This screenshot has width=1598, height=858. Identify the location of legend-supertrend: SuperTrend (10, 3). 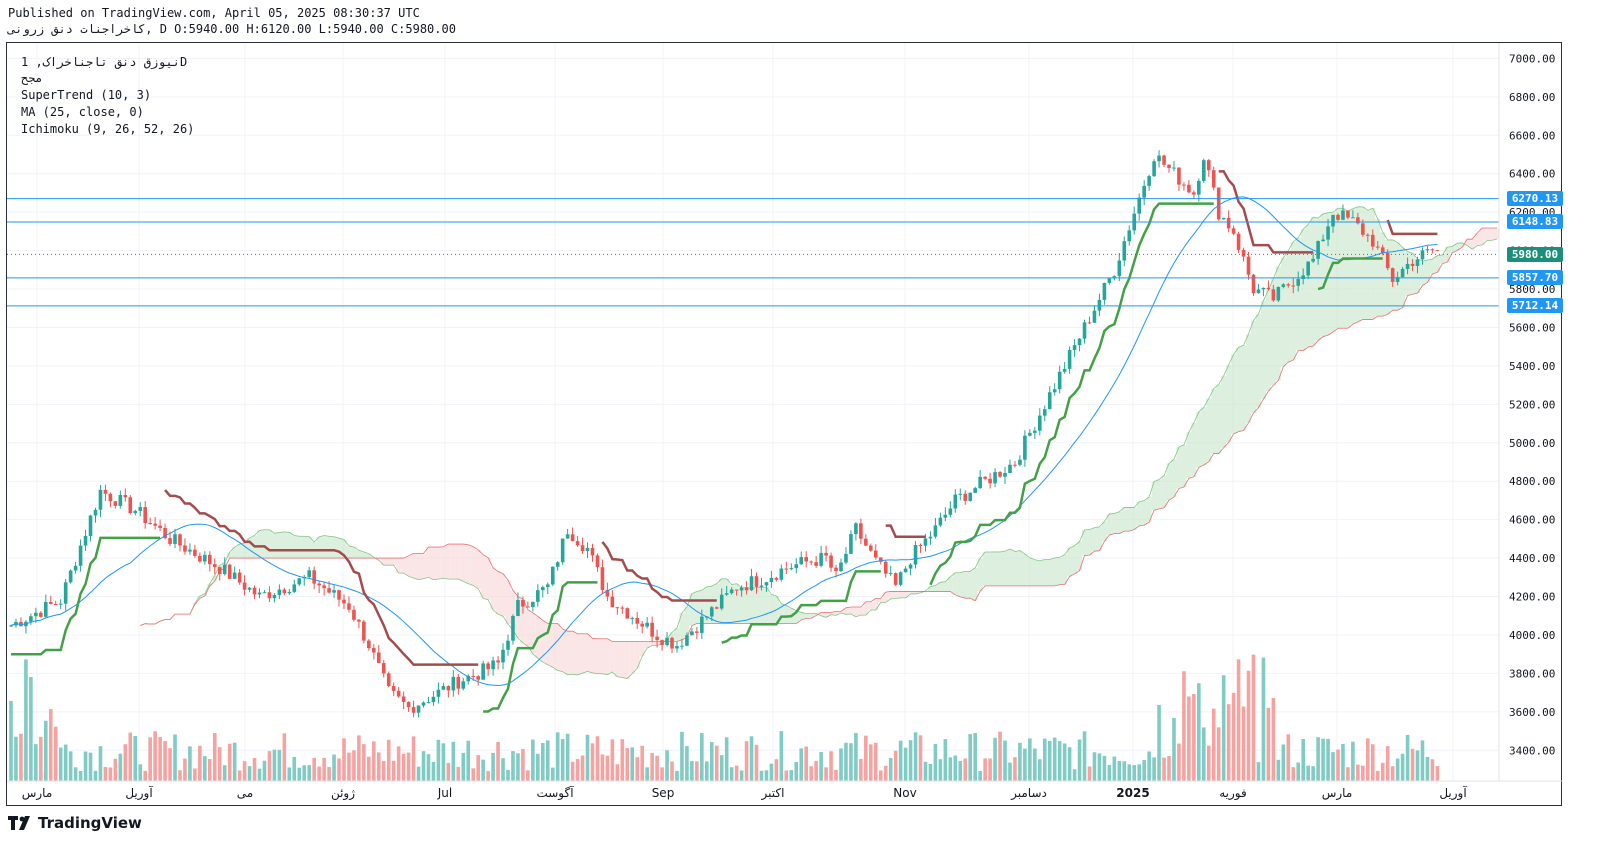
(86, 95).